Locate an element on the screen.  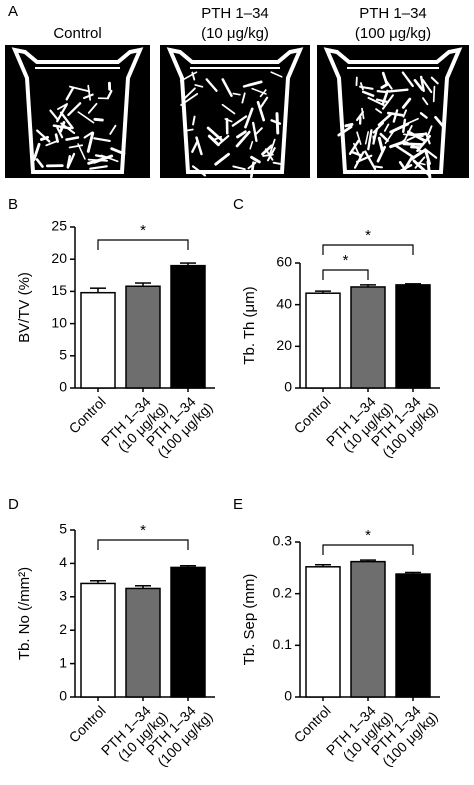
y-tick-label: 0.1 is located at coordinates (283, 644).